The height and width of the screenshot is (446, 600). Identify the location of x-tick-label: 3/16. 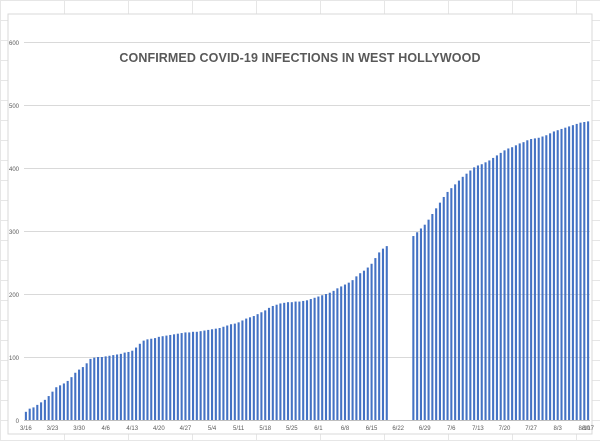
(26, 429).